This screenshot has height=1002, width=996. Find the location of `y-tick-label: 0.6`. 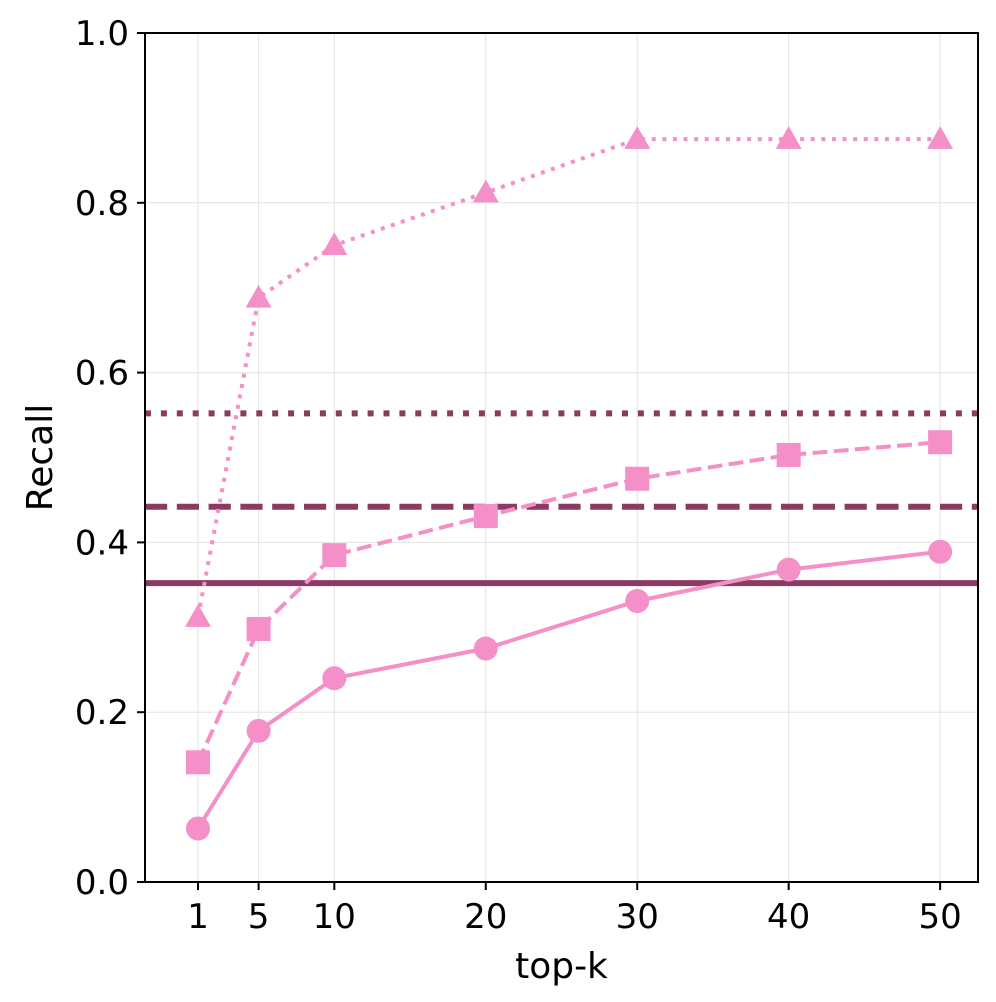

y-tick-label: 0.6 is located at coordinates (102, 374).